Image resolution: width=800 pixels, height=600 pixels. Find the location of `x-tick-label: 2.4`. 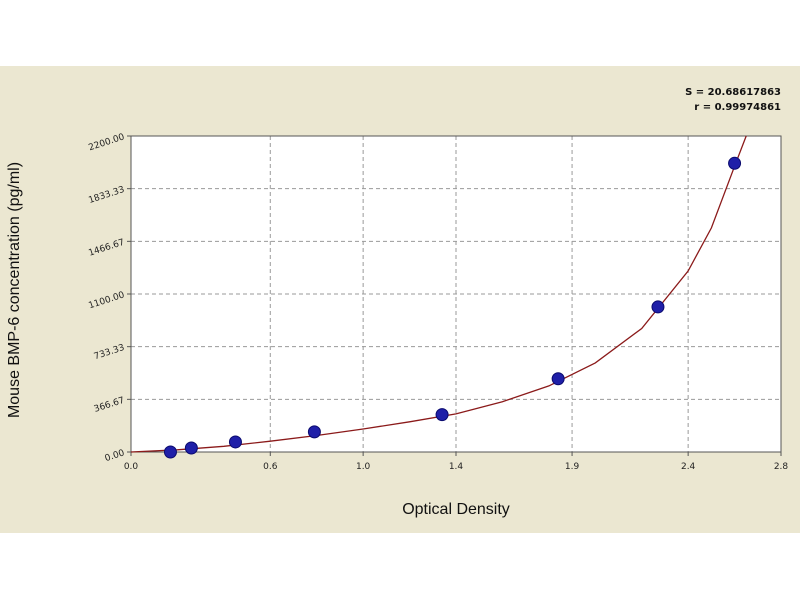

x-tick-label: 2.4 is located at coordinates (688, 467).